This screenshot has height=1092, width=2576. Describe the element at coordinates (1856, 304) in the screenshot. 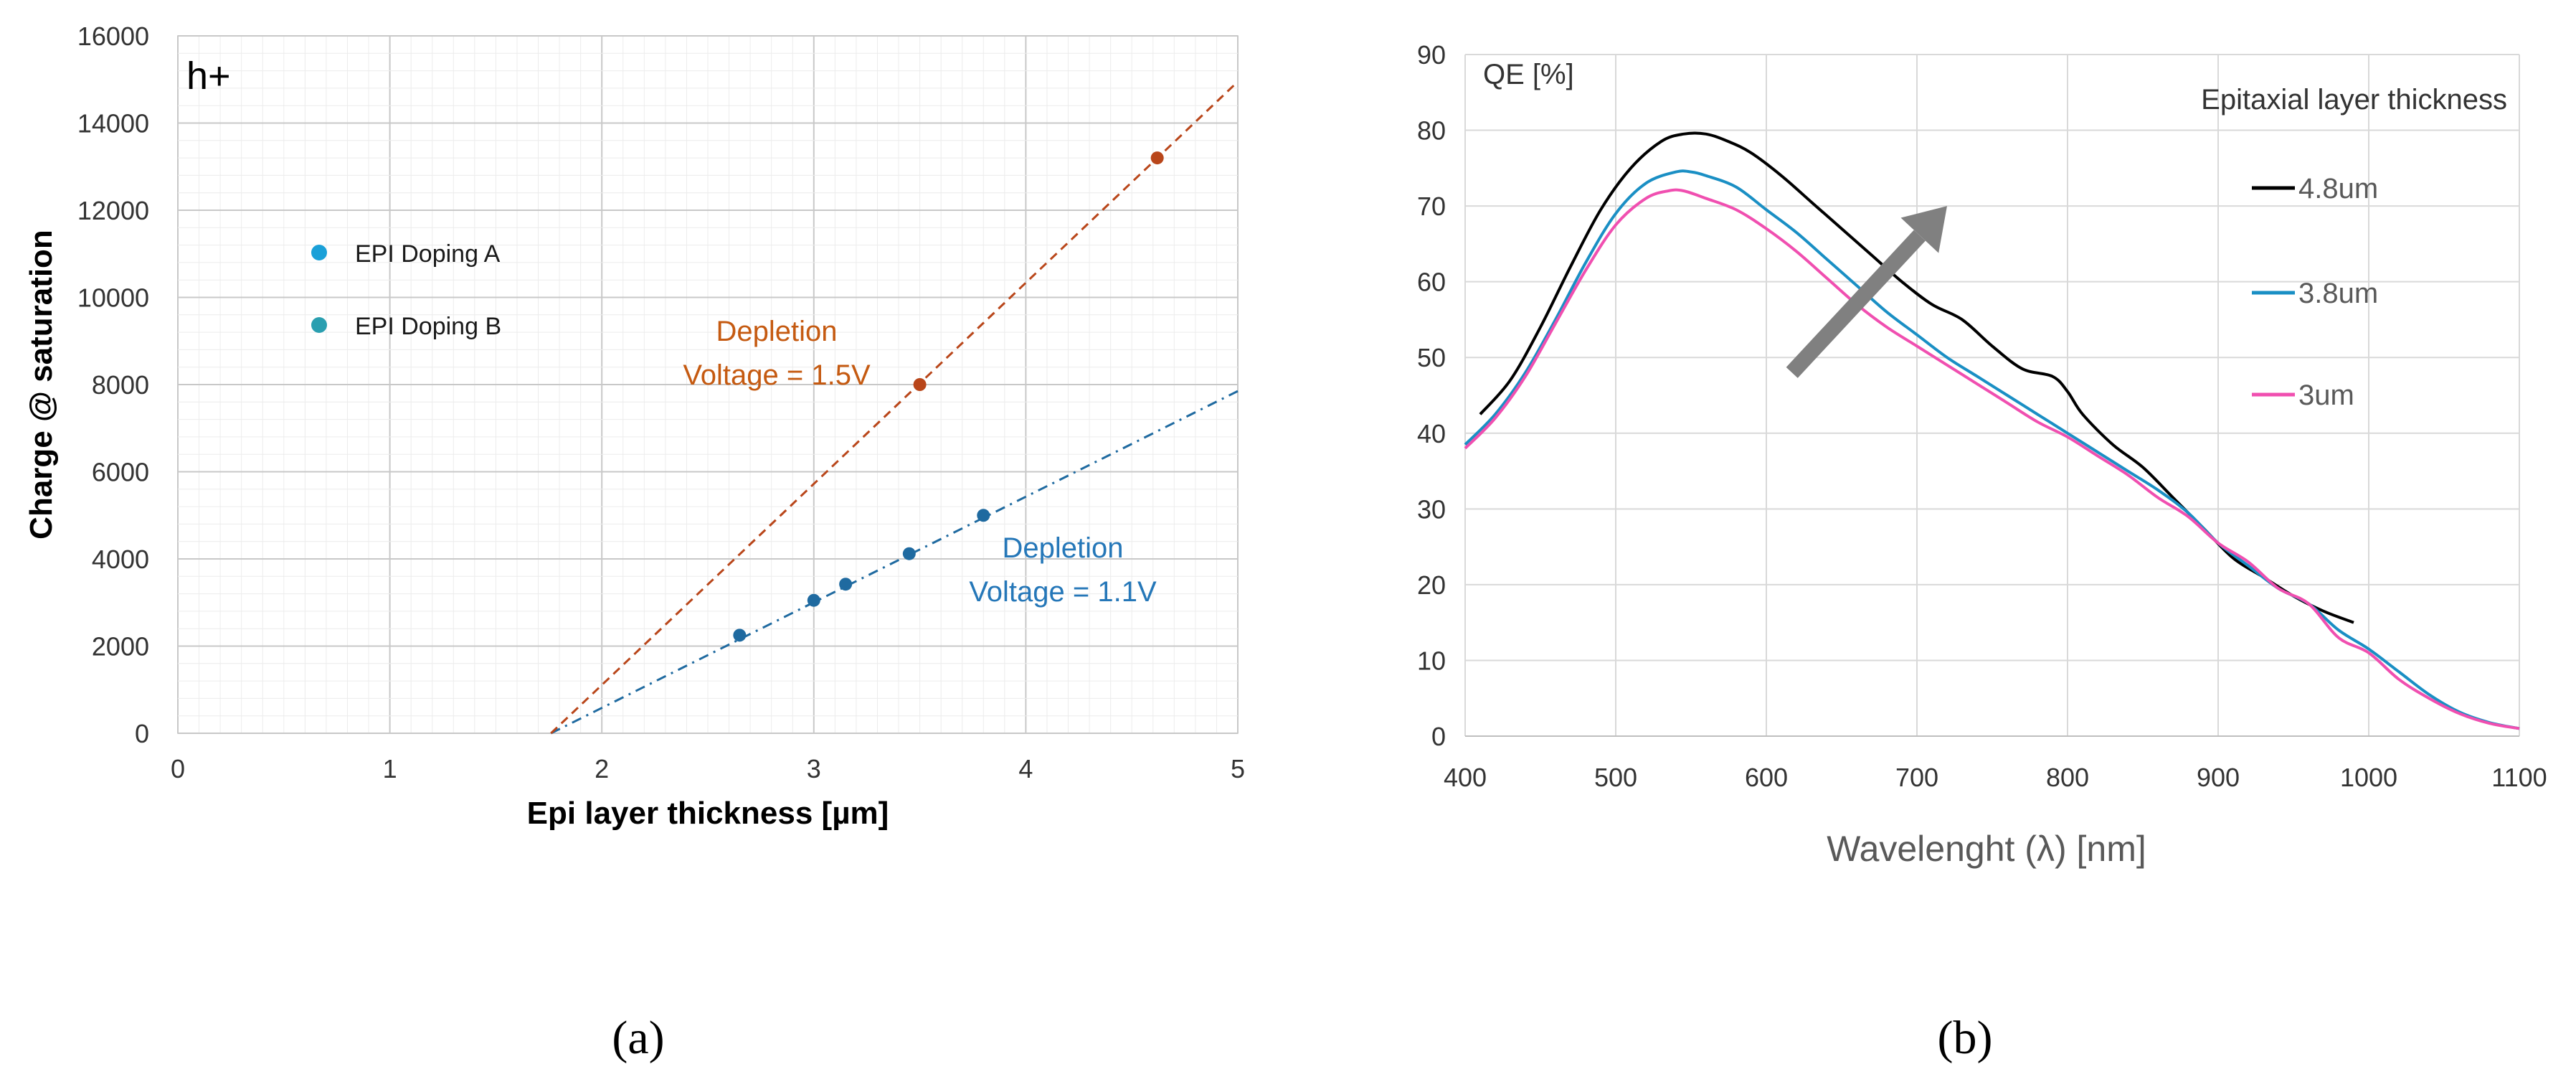

I see `trend-arrow-shaft` at that location.